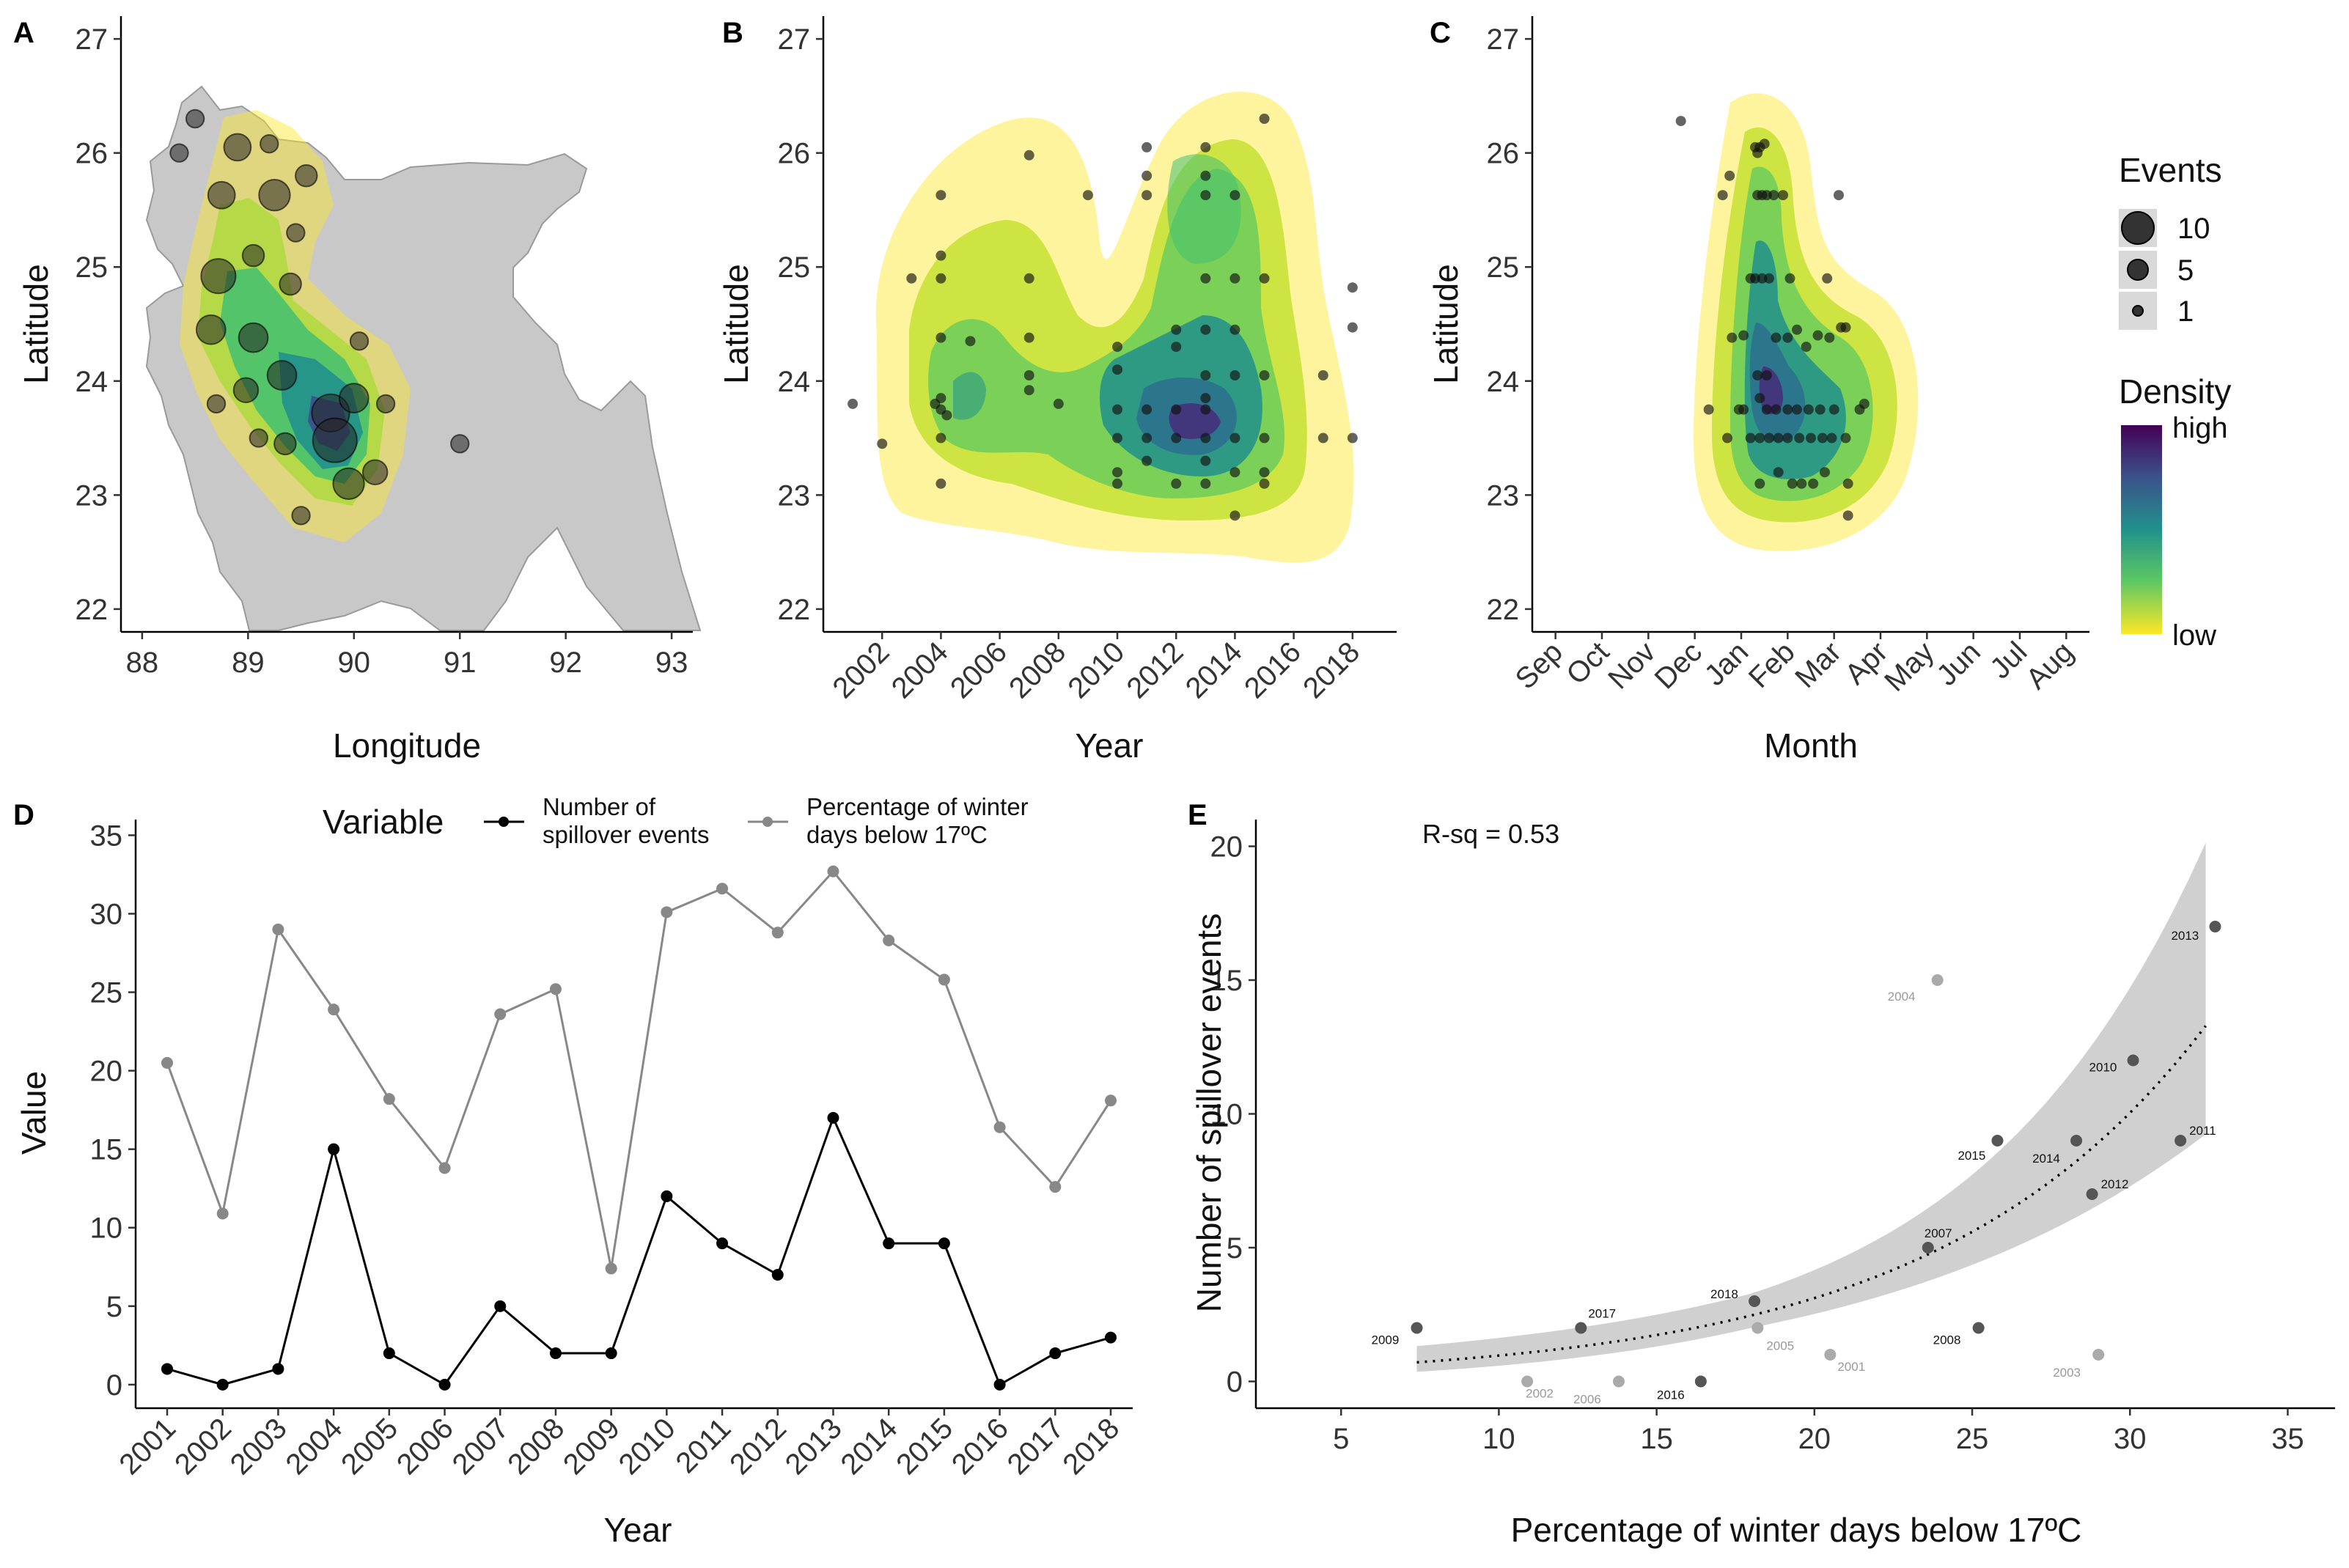 This screenshot has width=2349, height=1568. I want to click on legend-pct-marker, so click(767, 822).